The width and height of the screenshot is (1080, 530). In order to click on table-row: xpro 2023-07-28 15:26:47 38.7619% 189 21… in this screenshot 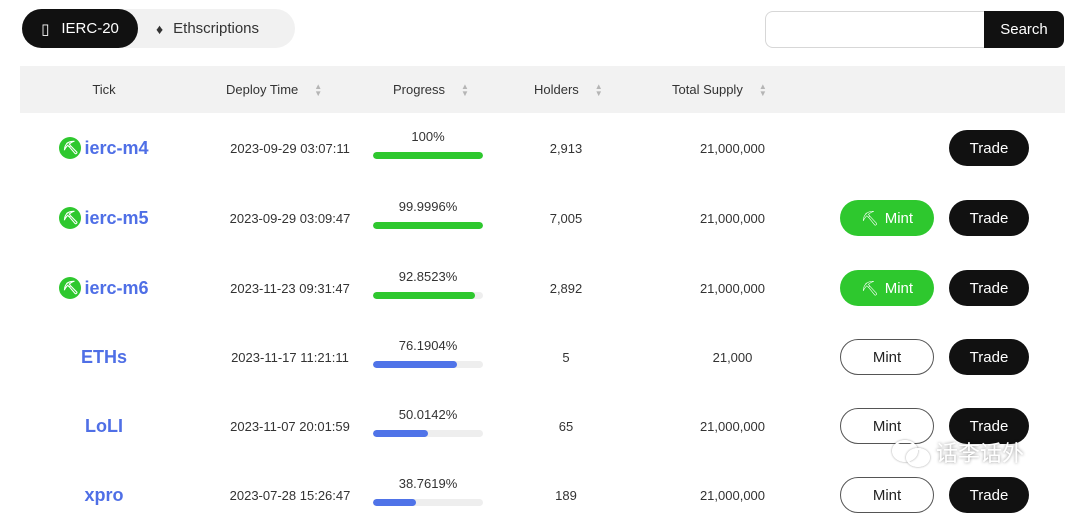, I will do `click(542, 495)`.